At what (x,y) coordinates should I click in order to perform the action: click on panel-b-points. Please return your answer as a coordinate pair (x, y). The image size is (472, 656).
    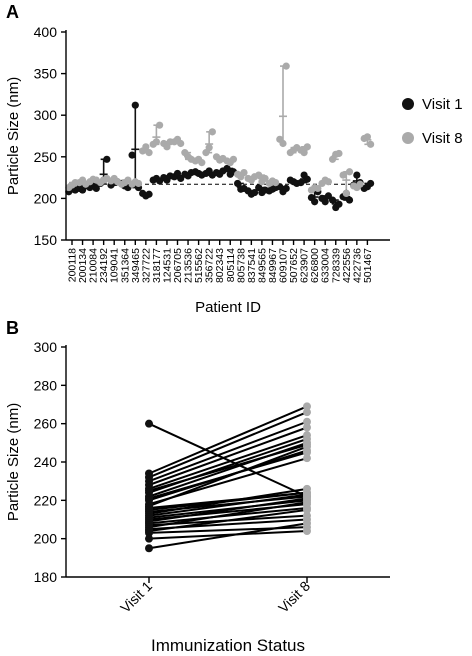
    Looking at the image, I should click on (228, 477).